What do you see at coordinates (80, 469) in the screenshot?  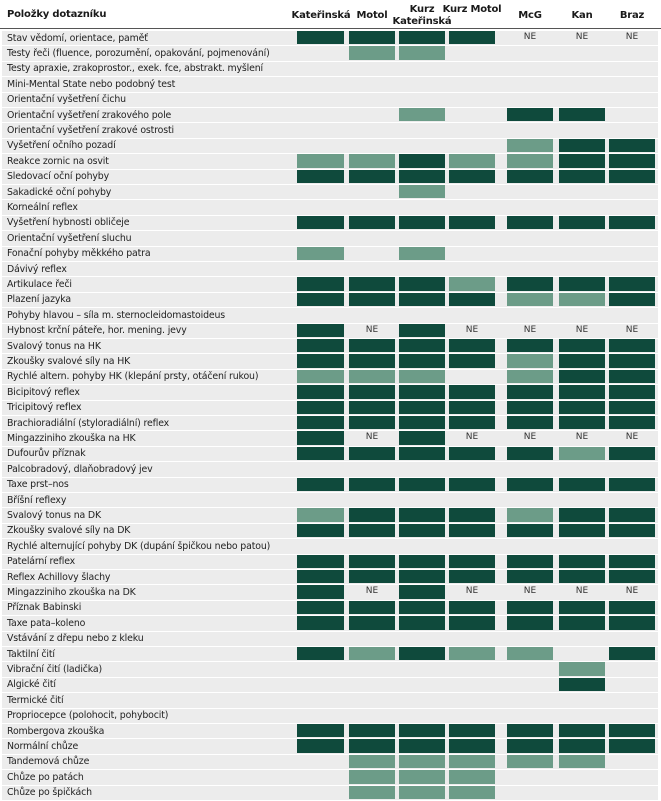 I see `row-label: Palcobradový, dlaňobradový jev` at bounding box center [80, 469].